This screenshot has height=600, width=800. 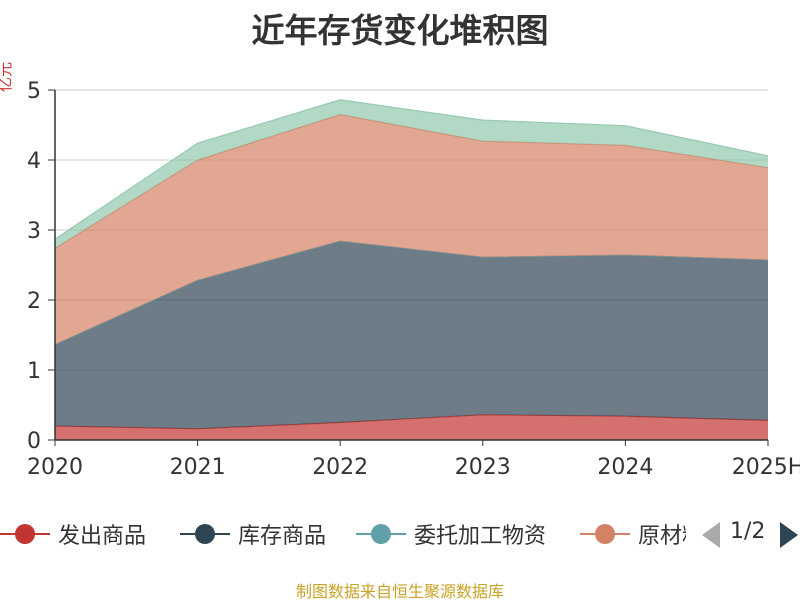 What do you see at coordinates (34, 301) in the screenshot?
I see `y-tick-label: 2` at bounding box center [34, 301].